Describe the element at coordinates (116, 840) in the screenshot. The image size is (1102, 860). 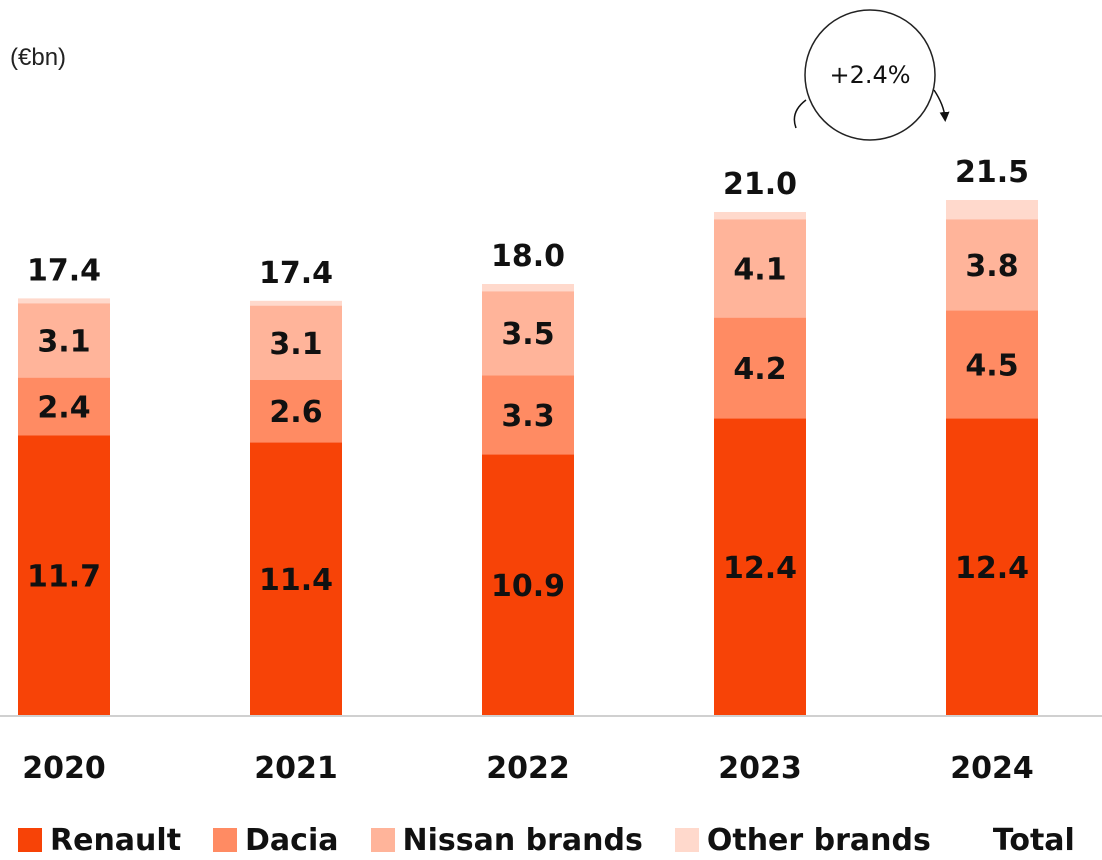
I see `legend-label-renault: Renault` at that location.